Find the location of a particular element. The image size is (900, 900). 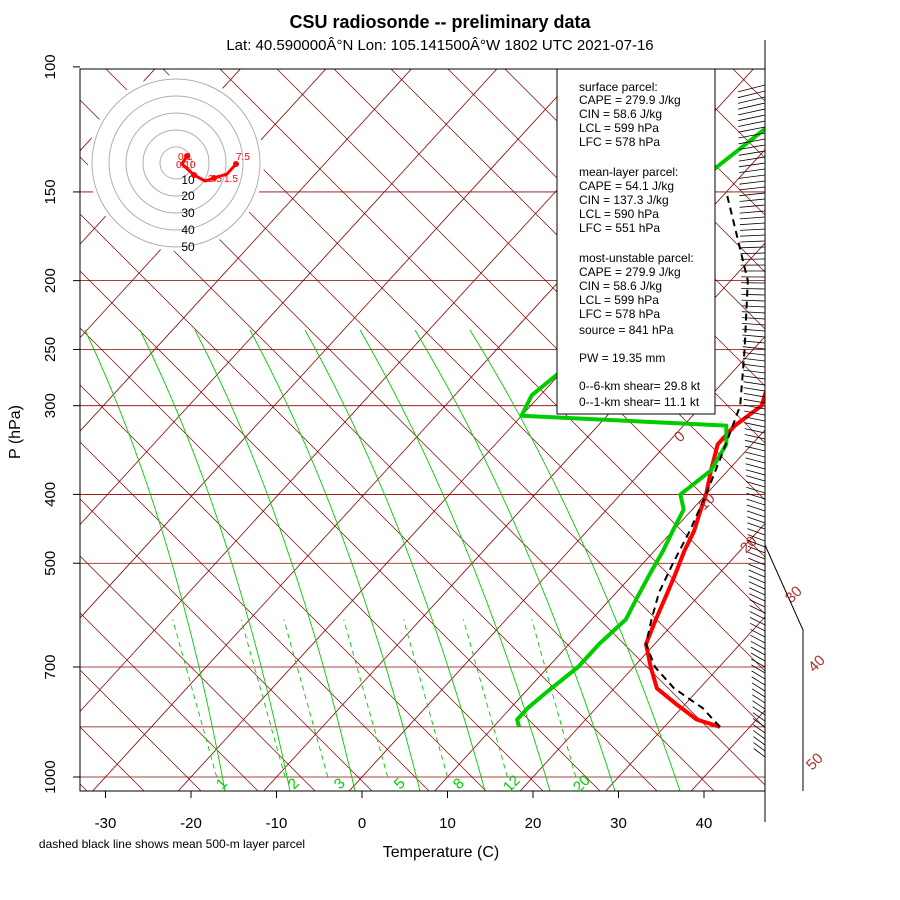

mixing-ratio-label: 3 is located at coordinates (340, 784).